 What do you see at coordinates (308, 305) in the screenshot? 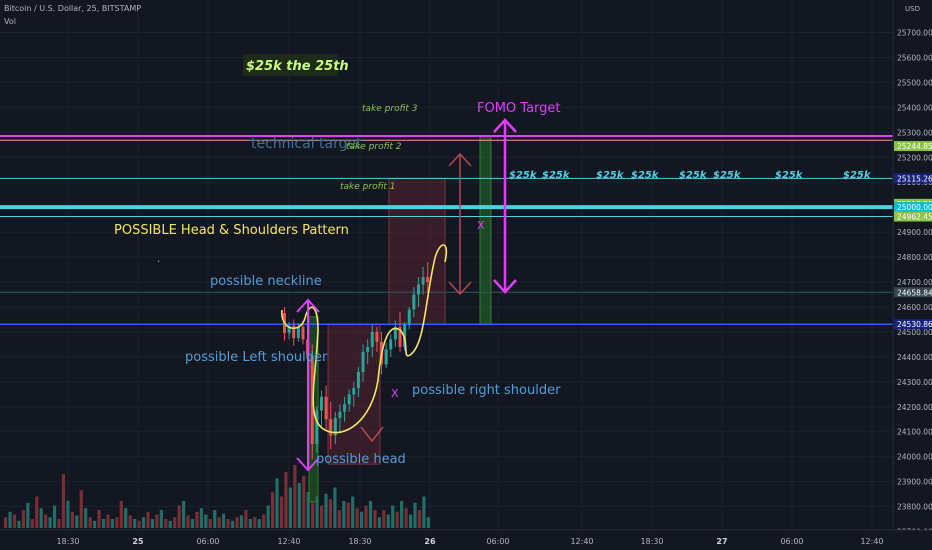
I see `head-height-arrow-head-top` at bounding box center [308, 305].